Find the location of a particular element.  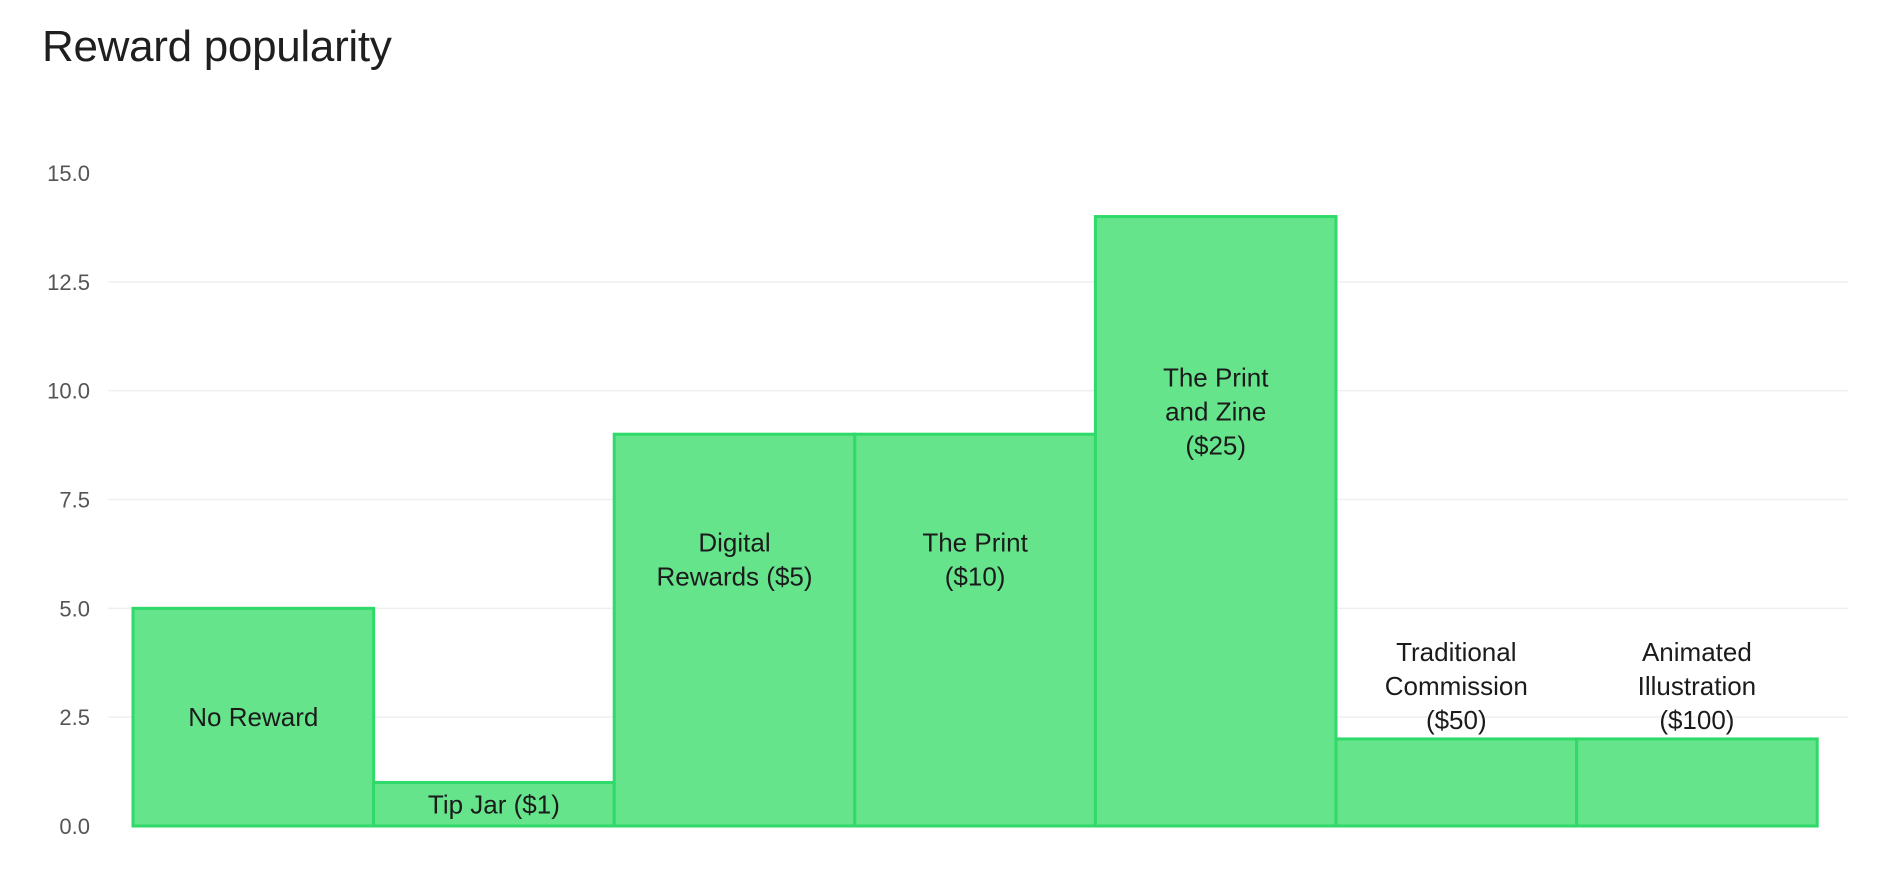

bar-label-line: No Reward is located at coordinates (253, 717).